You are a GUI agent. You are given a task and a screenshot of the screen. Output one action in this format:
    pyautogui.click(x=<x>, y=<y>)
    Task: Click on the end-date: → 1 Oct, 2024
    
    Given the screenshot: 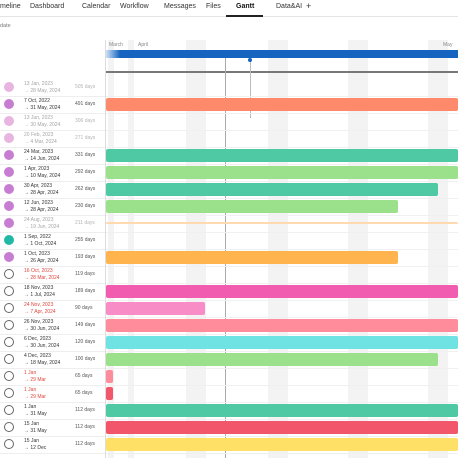 What is the action you would take?
    pyautogui.click(x=40, y=243)
    